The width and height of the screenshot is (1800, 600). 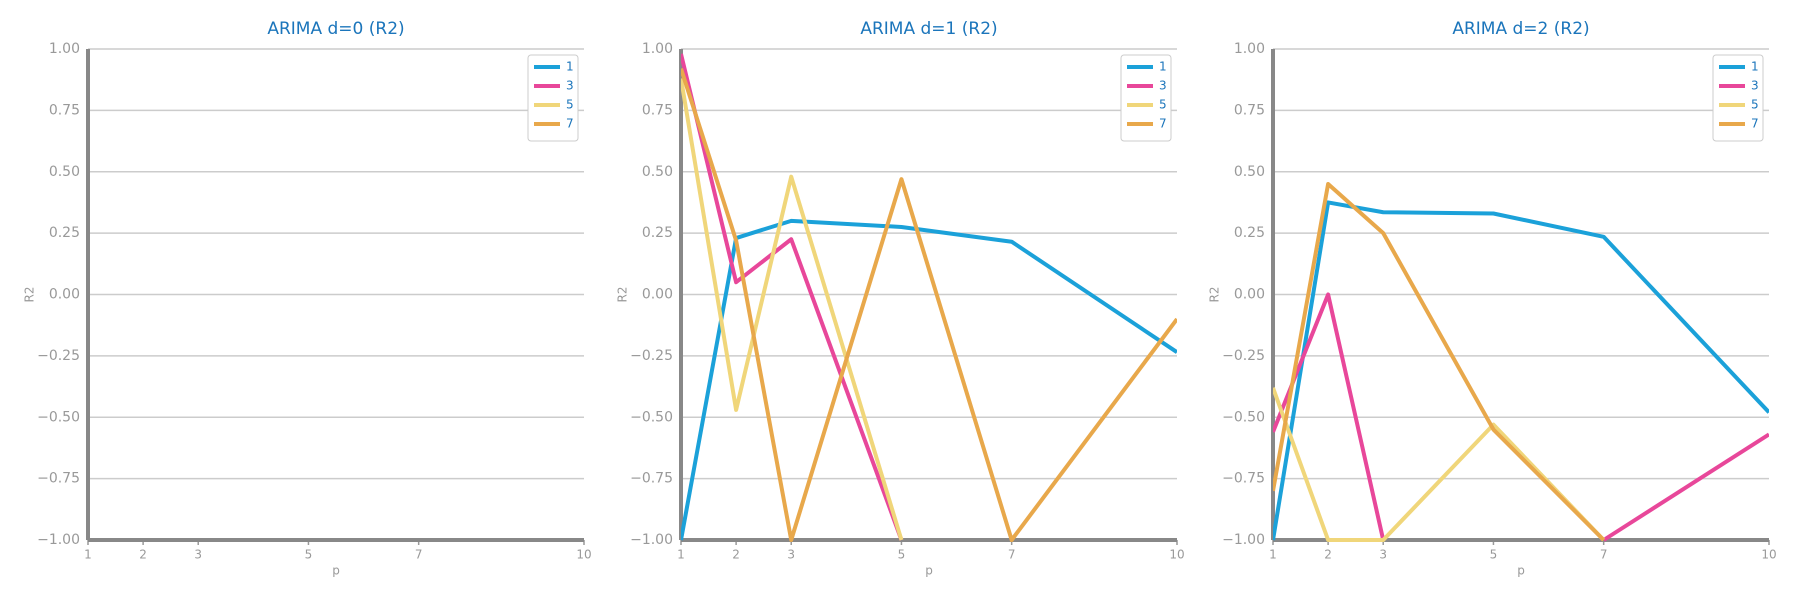 What do you see at coordinates (928, 29) in the screenshot?
I see `chart-title: ARIMA d=1 (R2)` at bounding box center [928, 29].